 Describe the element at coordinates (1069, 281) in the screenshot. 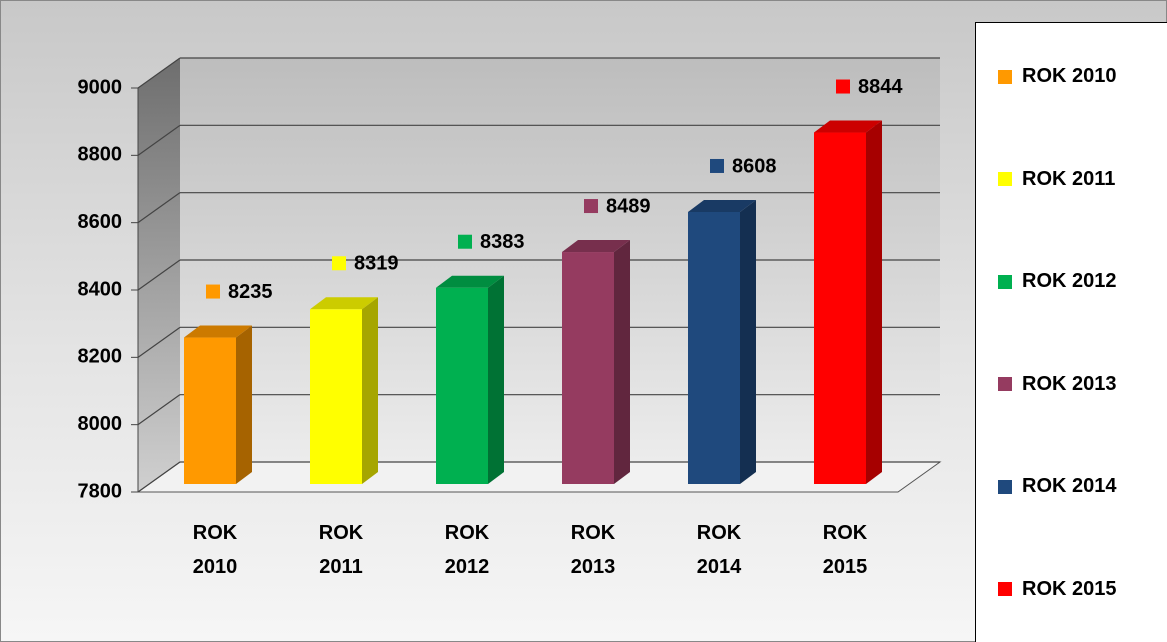

I see `legend-label: ROK 2012` at that location.